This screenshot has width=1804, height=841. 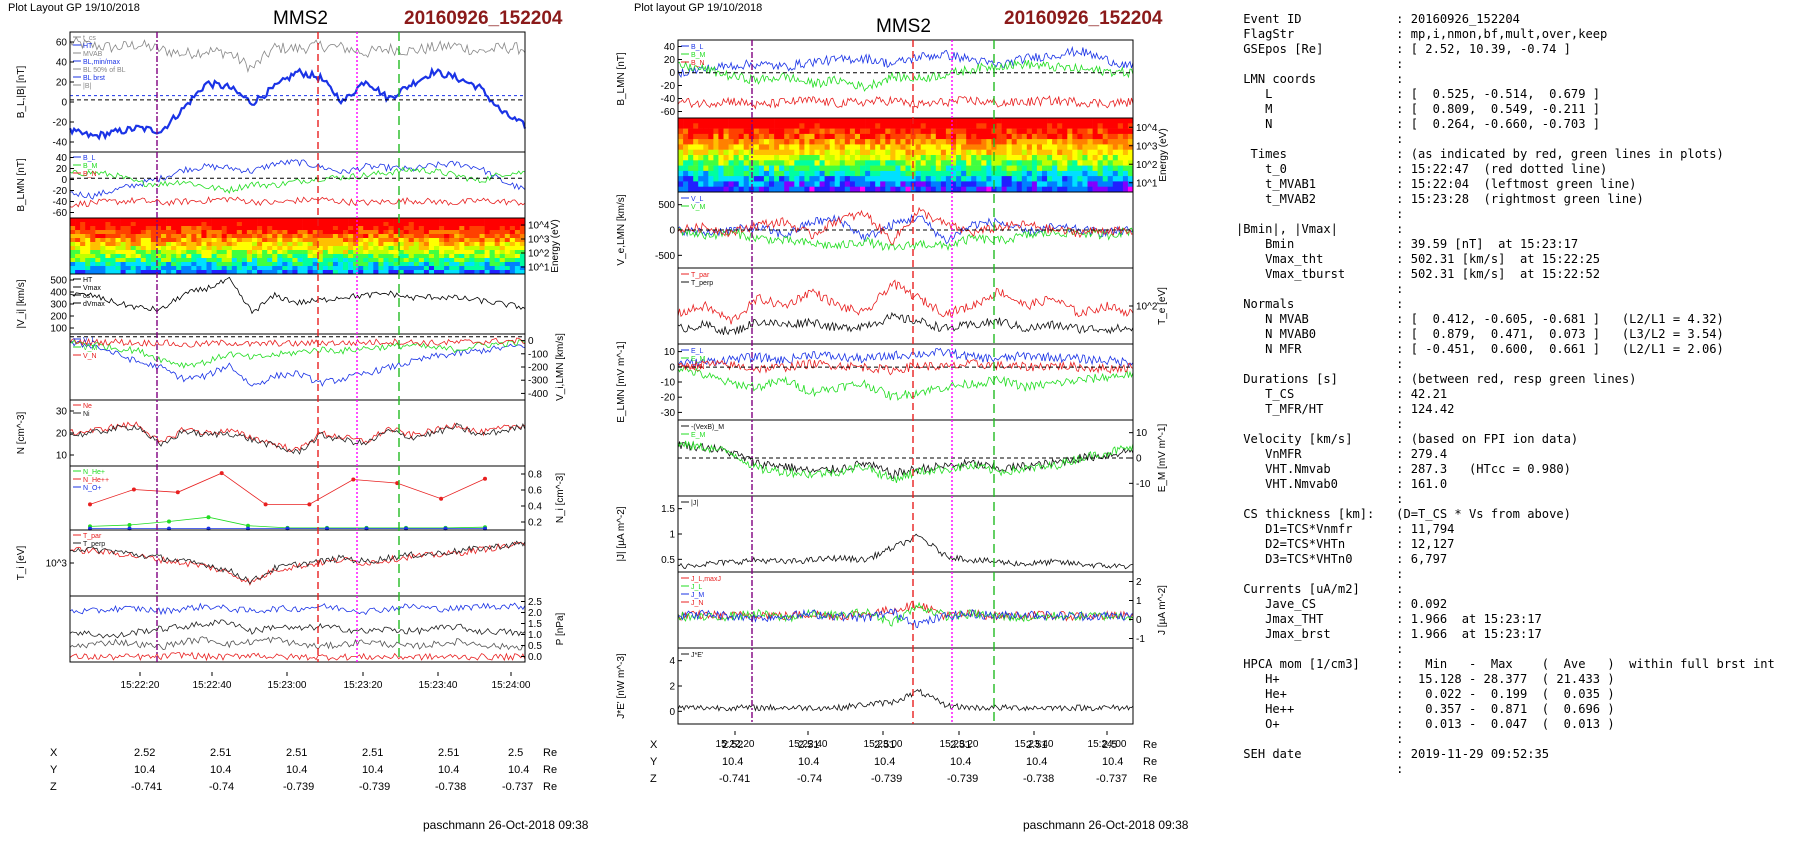 I want to click on legend-entry: |B|, so click(x=87, y=86).